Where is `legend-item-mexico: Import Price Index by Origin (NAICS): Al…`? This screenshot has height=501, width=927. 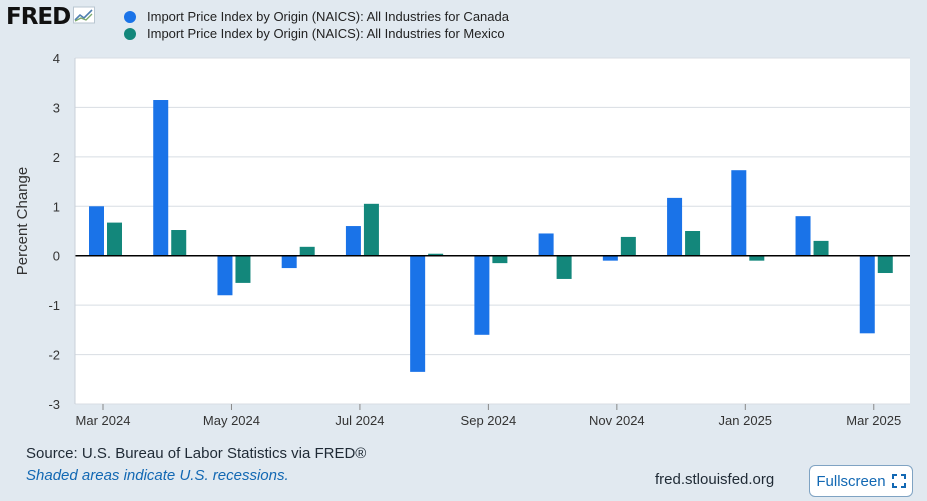 legend-item-mexico: Import Price Index by Origin (NAICS): Al… is located at coordinates (316, 33).